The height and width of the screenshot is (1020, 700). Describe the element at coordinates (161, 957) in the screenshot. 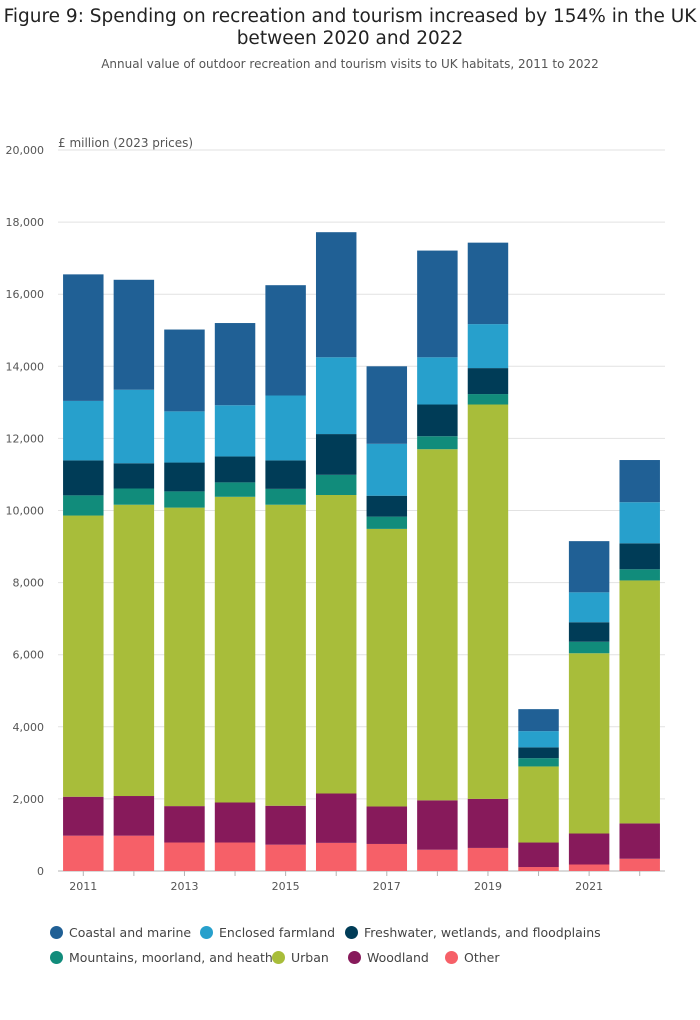

I see `legend-item: Mountains, moorland, and heath` at that location.